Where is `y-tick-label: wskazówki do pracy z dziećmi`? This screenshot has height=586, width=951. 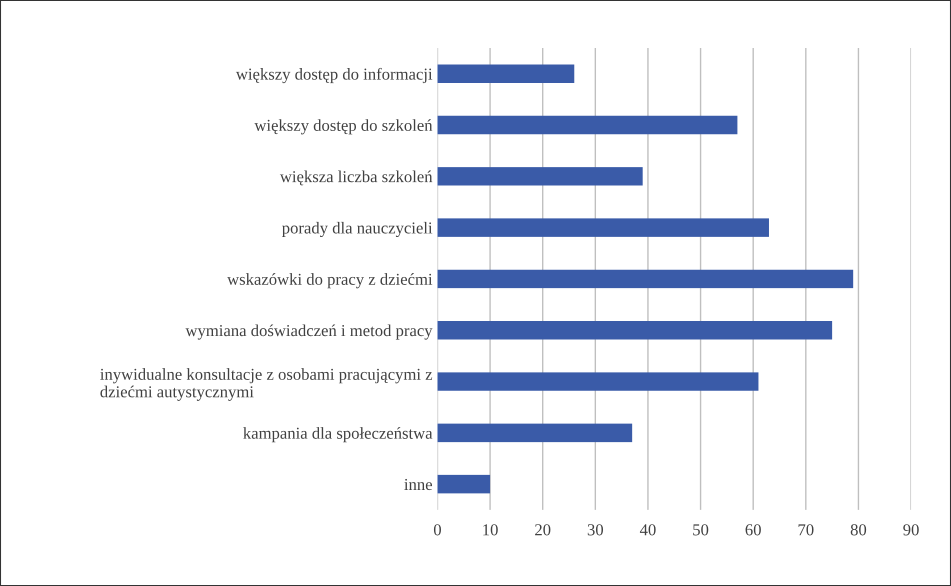 y-tick-label: wskazówki do pracy z dziećmi is located at coordinates (329, 280).